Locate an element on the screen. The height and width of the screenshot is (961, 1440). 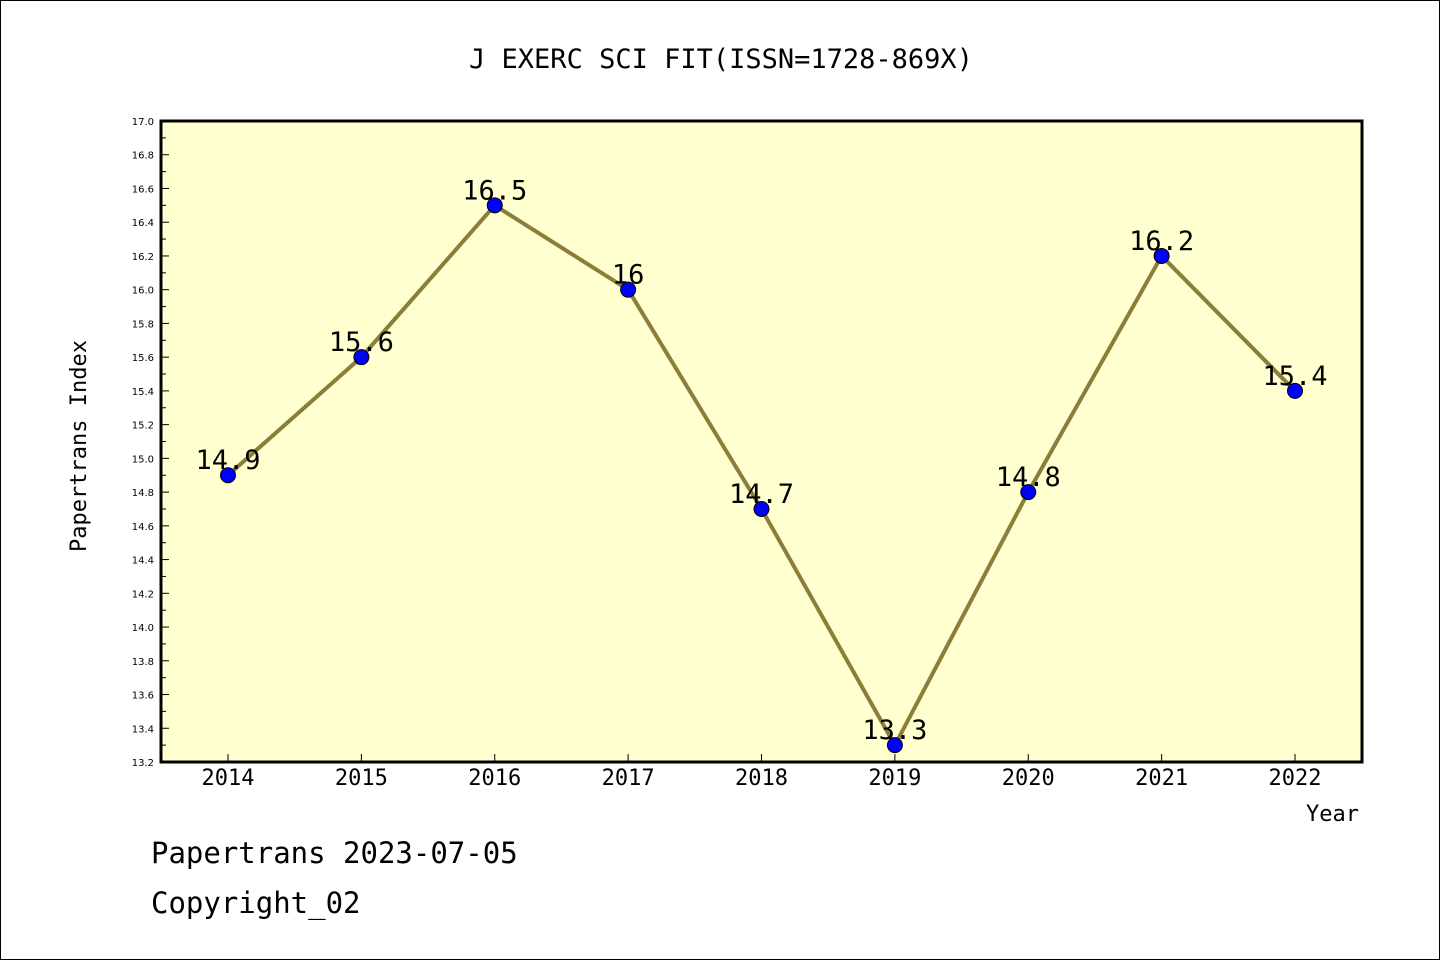
x-tick-label: 2019 is located at coordinates (894, 778).